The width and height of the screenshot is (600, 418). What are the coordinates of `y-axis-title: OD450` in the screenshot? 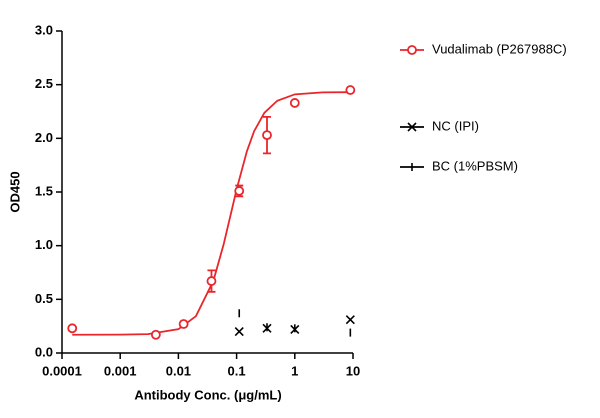 It's located at (14, 191).